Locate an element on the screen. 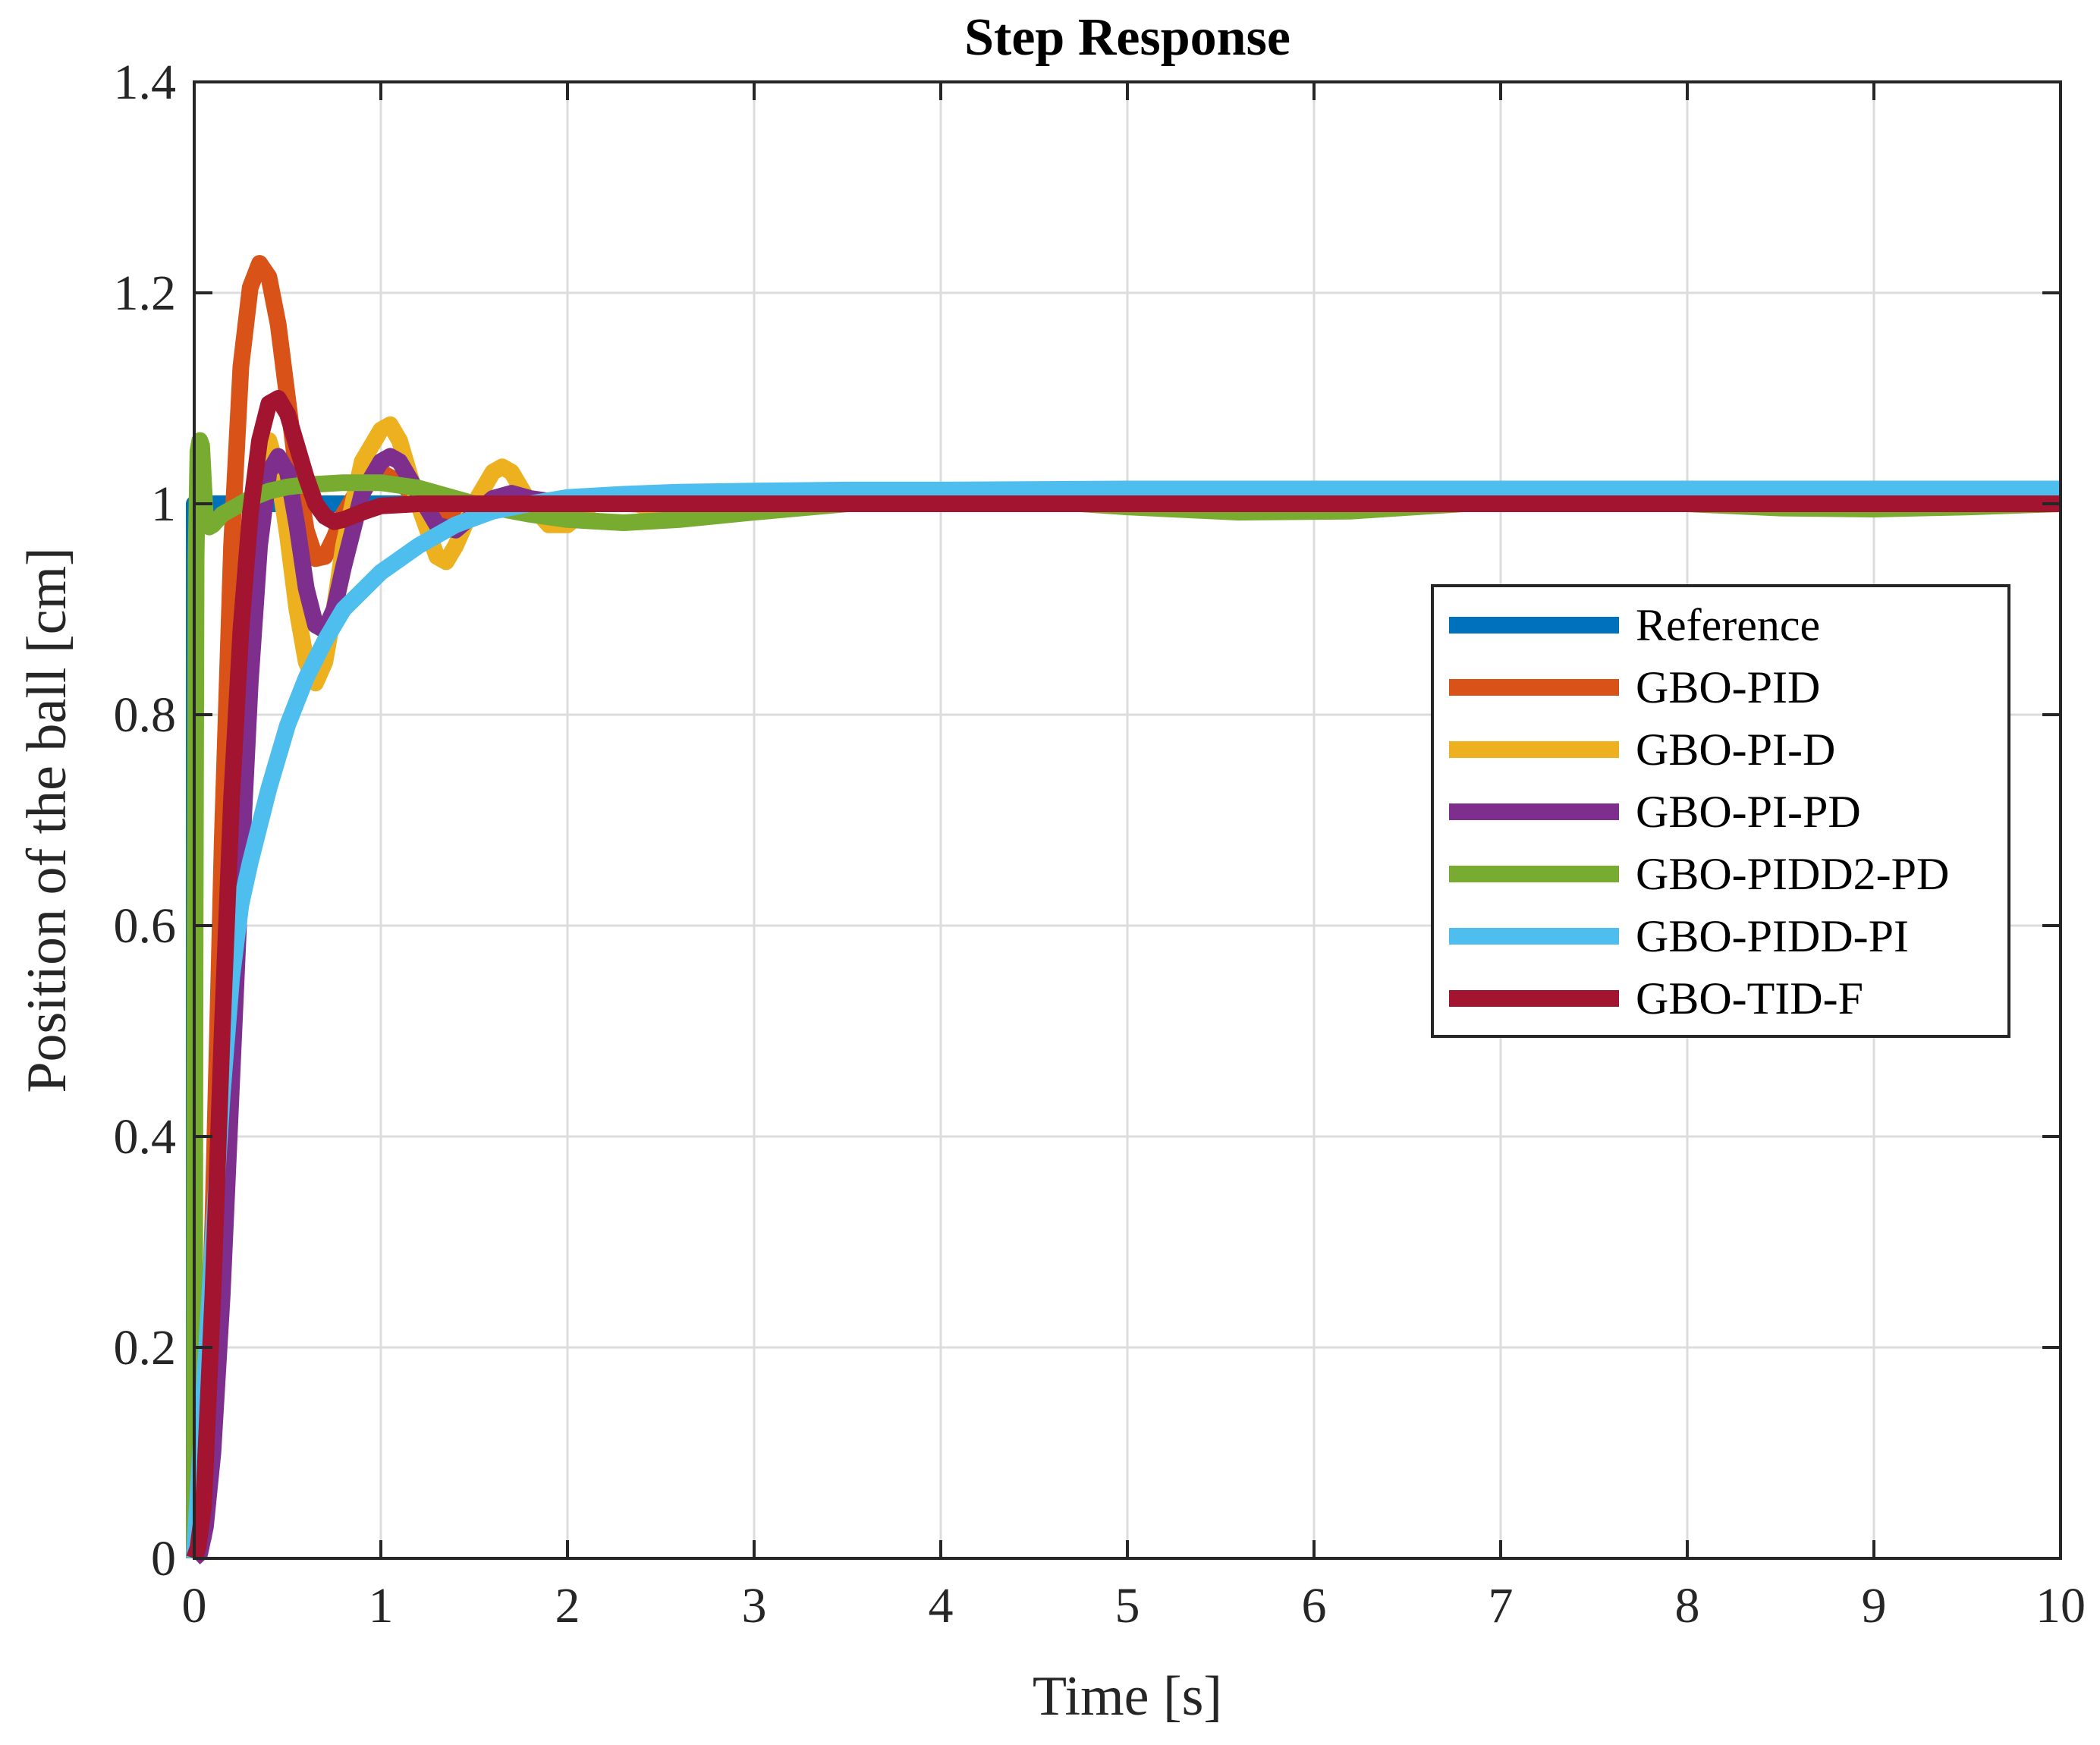  x-tick-label: 5 is located at coordinates (1127, 1605).